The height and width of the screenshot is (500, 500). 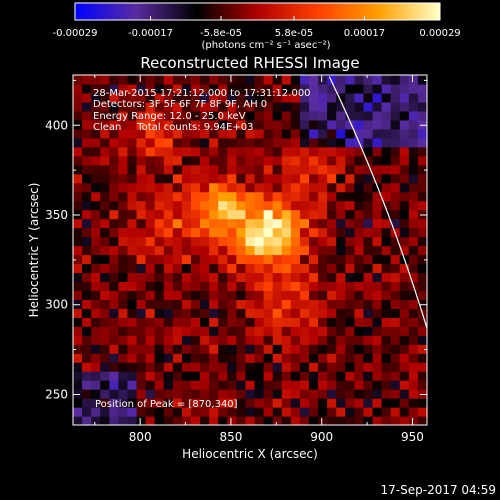 What do you see at coordinates (202, 93) in the screenshot?
I see `annotation-time: 28-Mar-2015 17:21:12.000 to 17:31:12.000` at bounding box center [202, 93].